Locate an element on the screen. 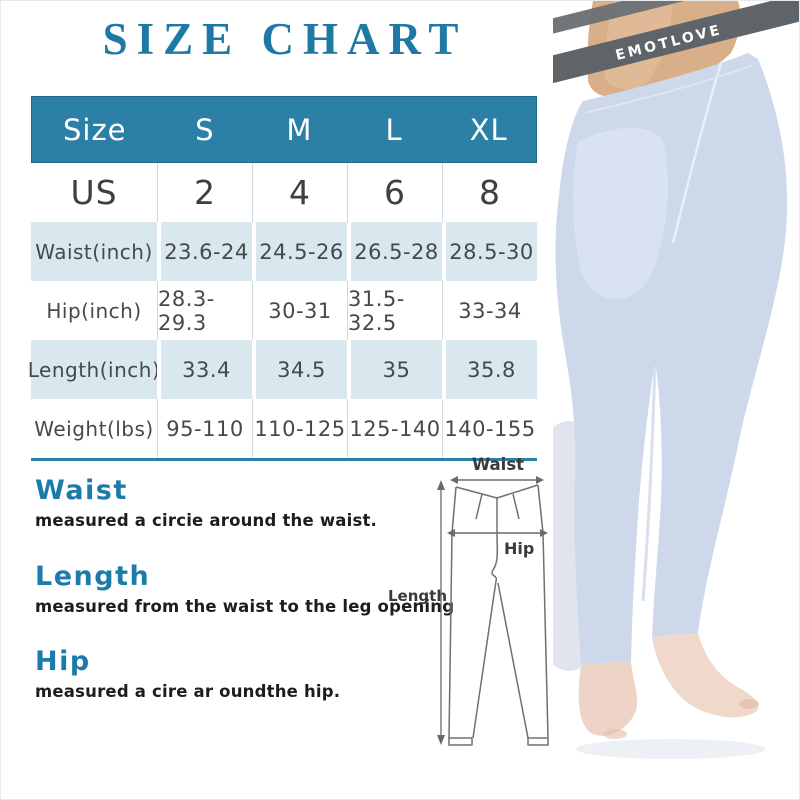 This screenshot has height=800, width=800. length-arrow is located at coordinates (441, 612).